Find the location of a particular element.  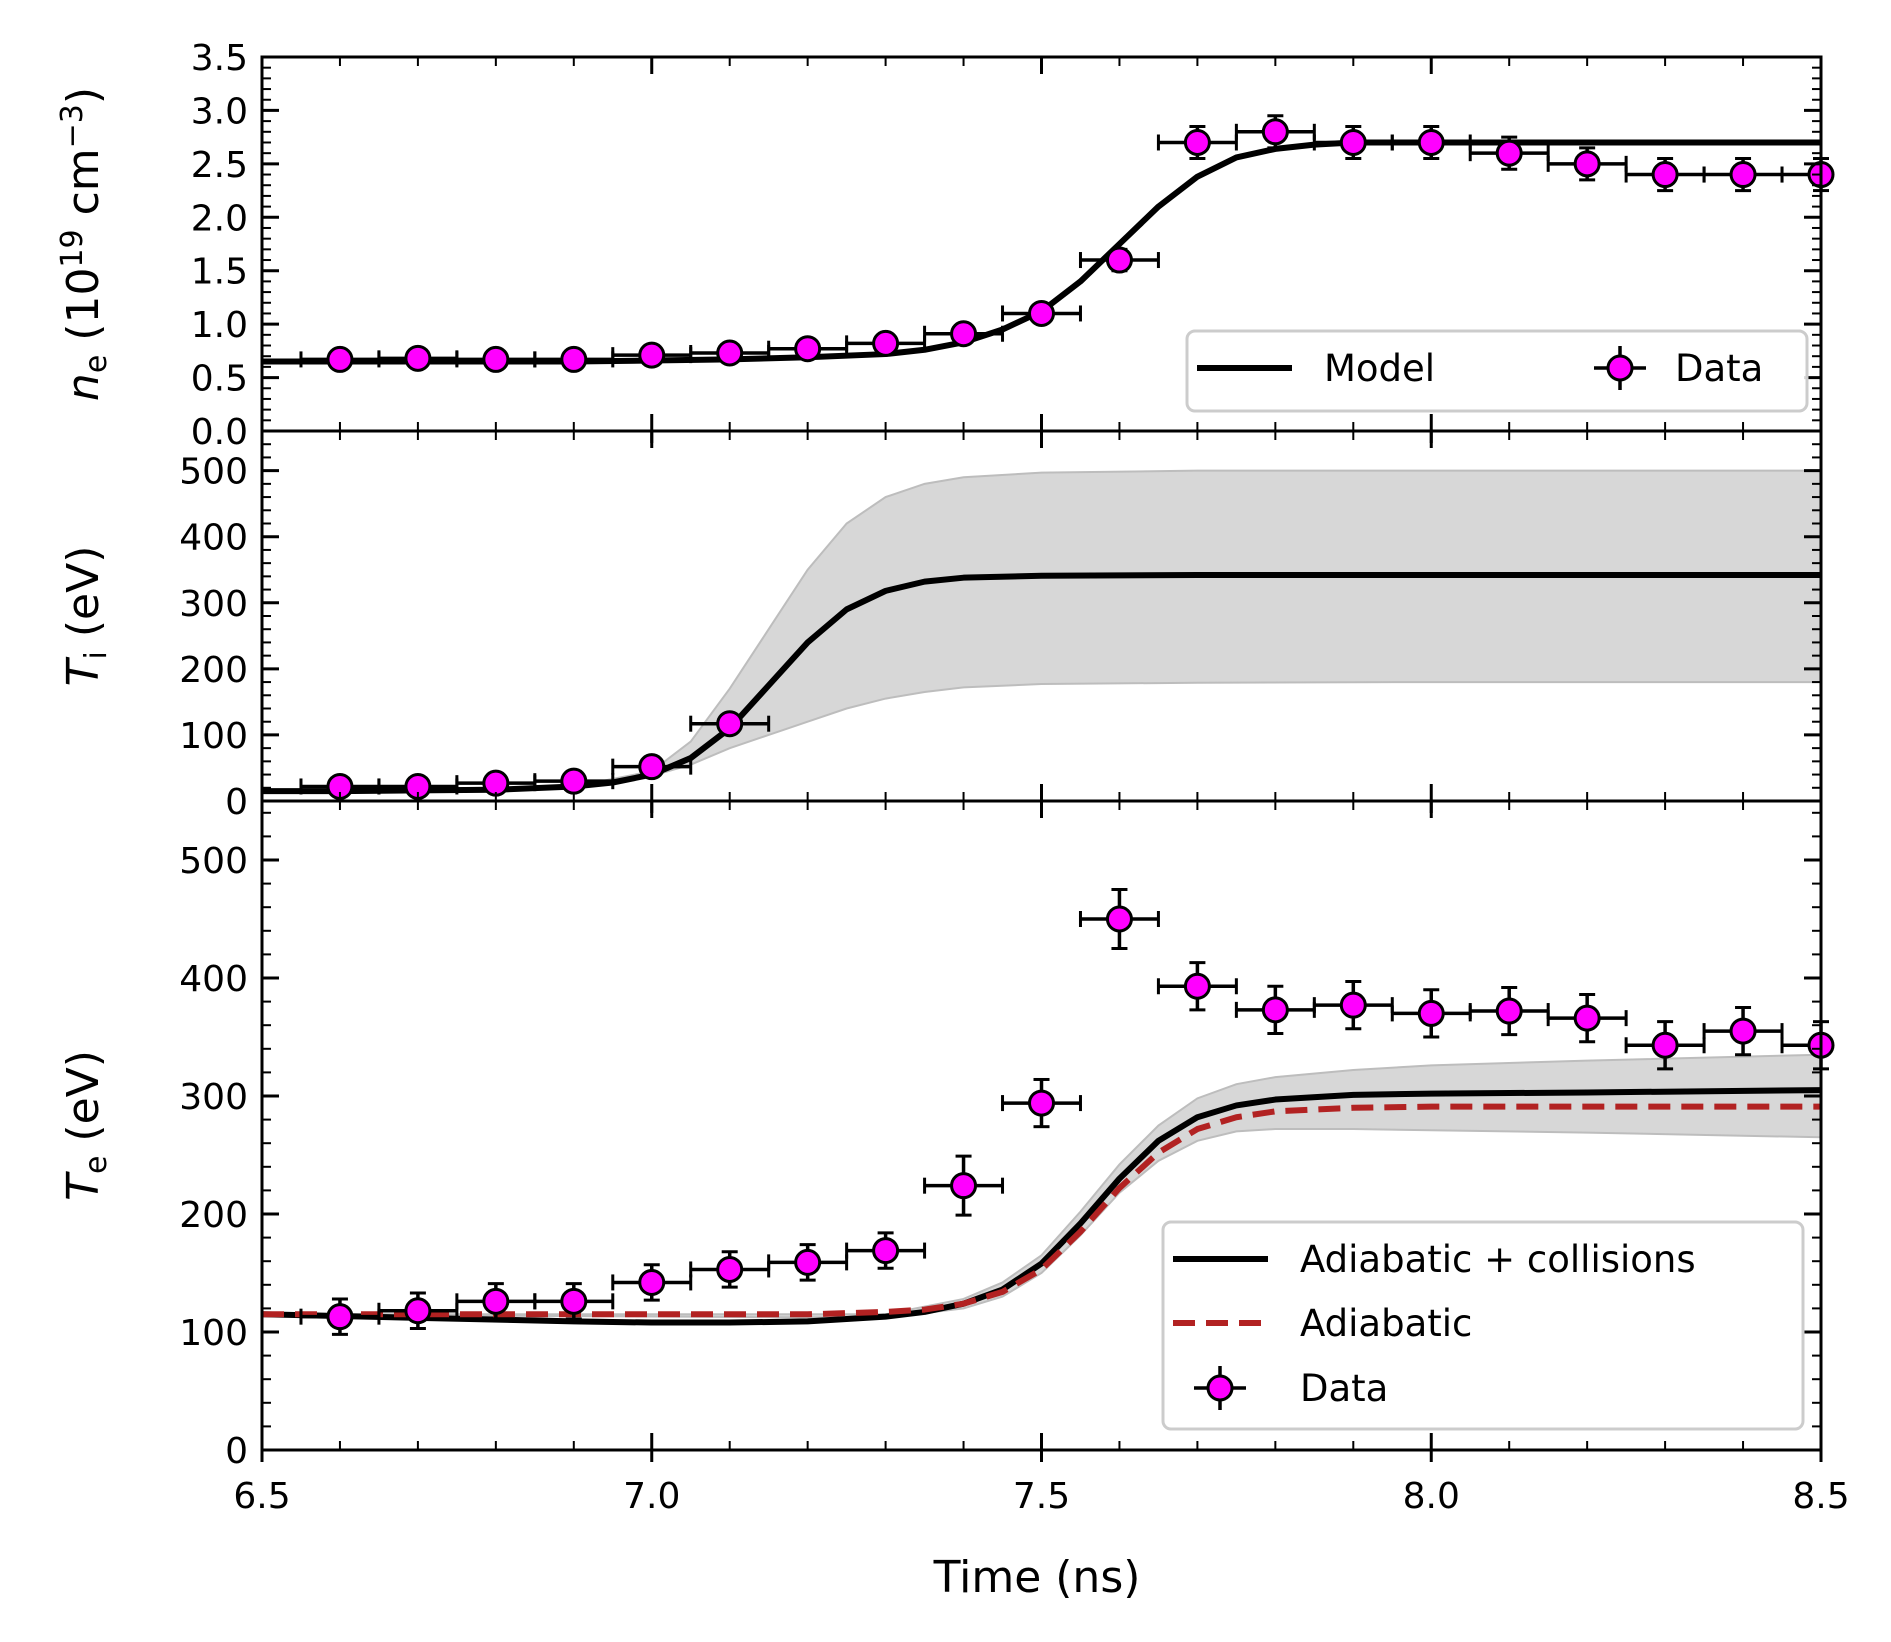

x-tick-label: 7.5 is located at coordinates (1041, 1496).